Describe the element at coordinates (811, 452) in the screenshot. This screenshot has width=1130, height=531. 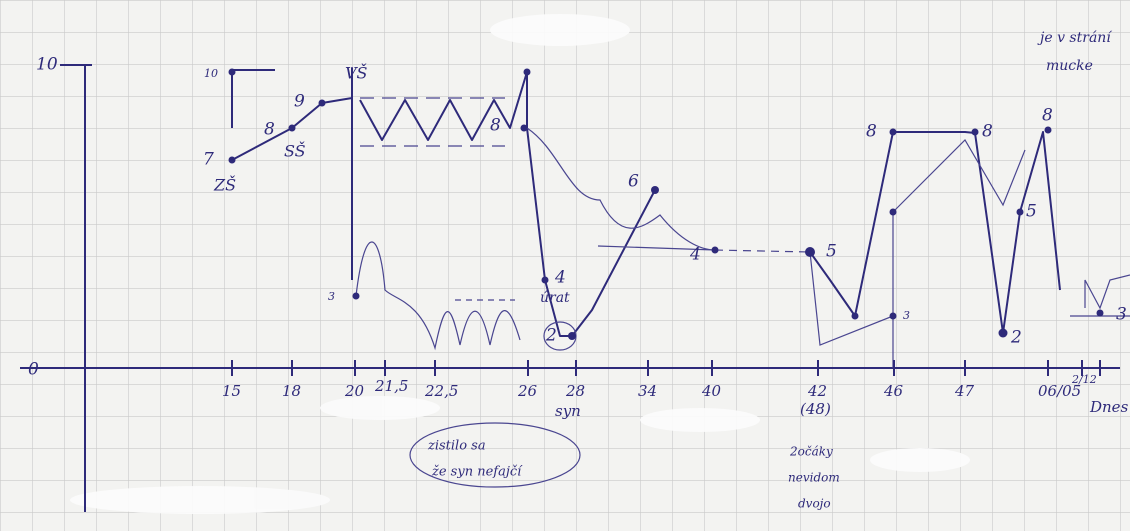
I see `note: 2očáky` at that location.